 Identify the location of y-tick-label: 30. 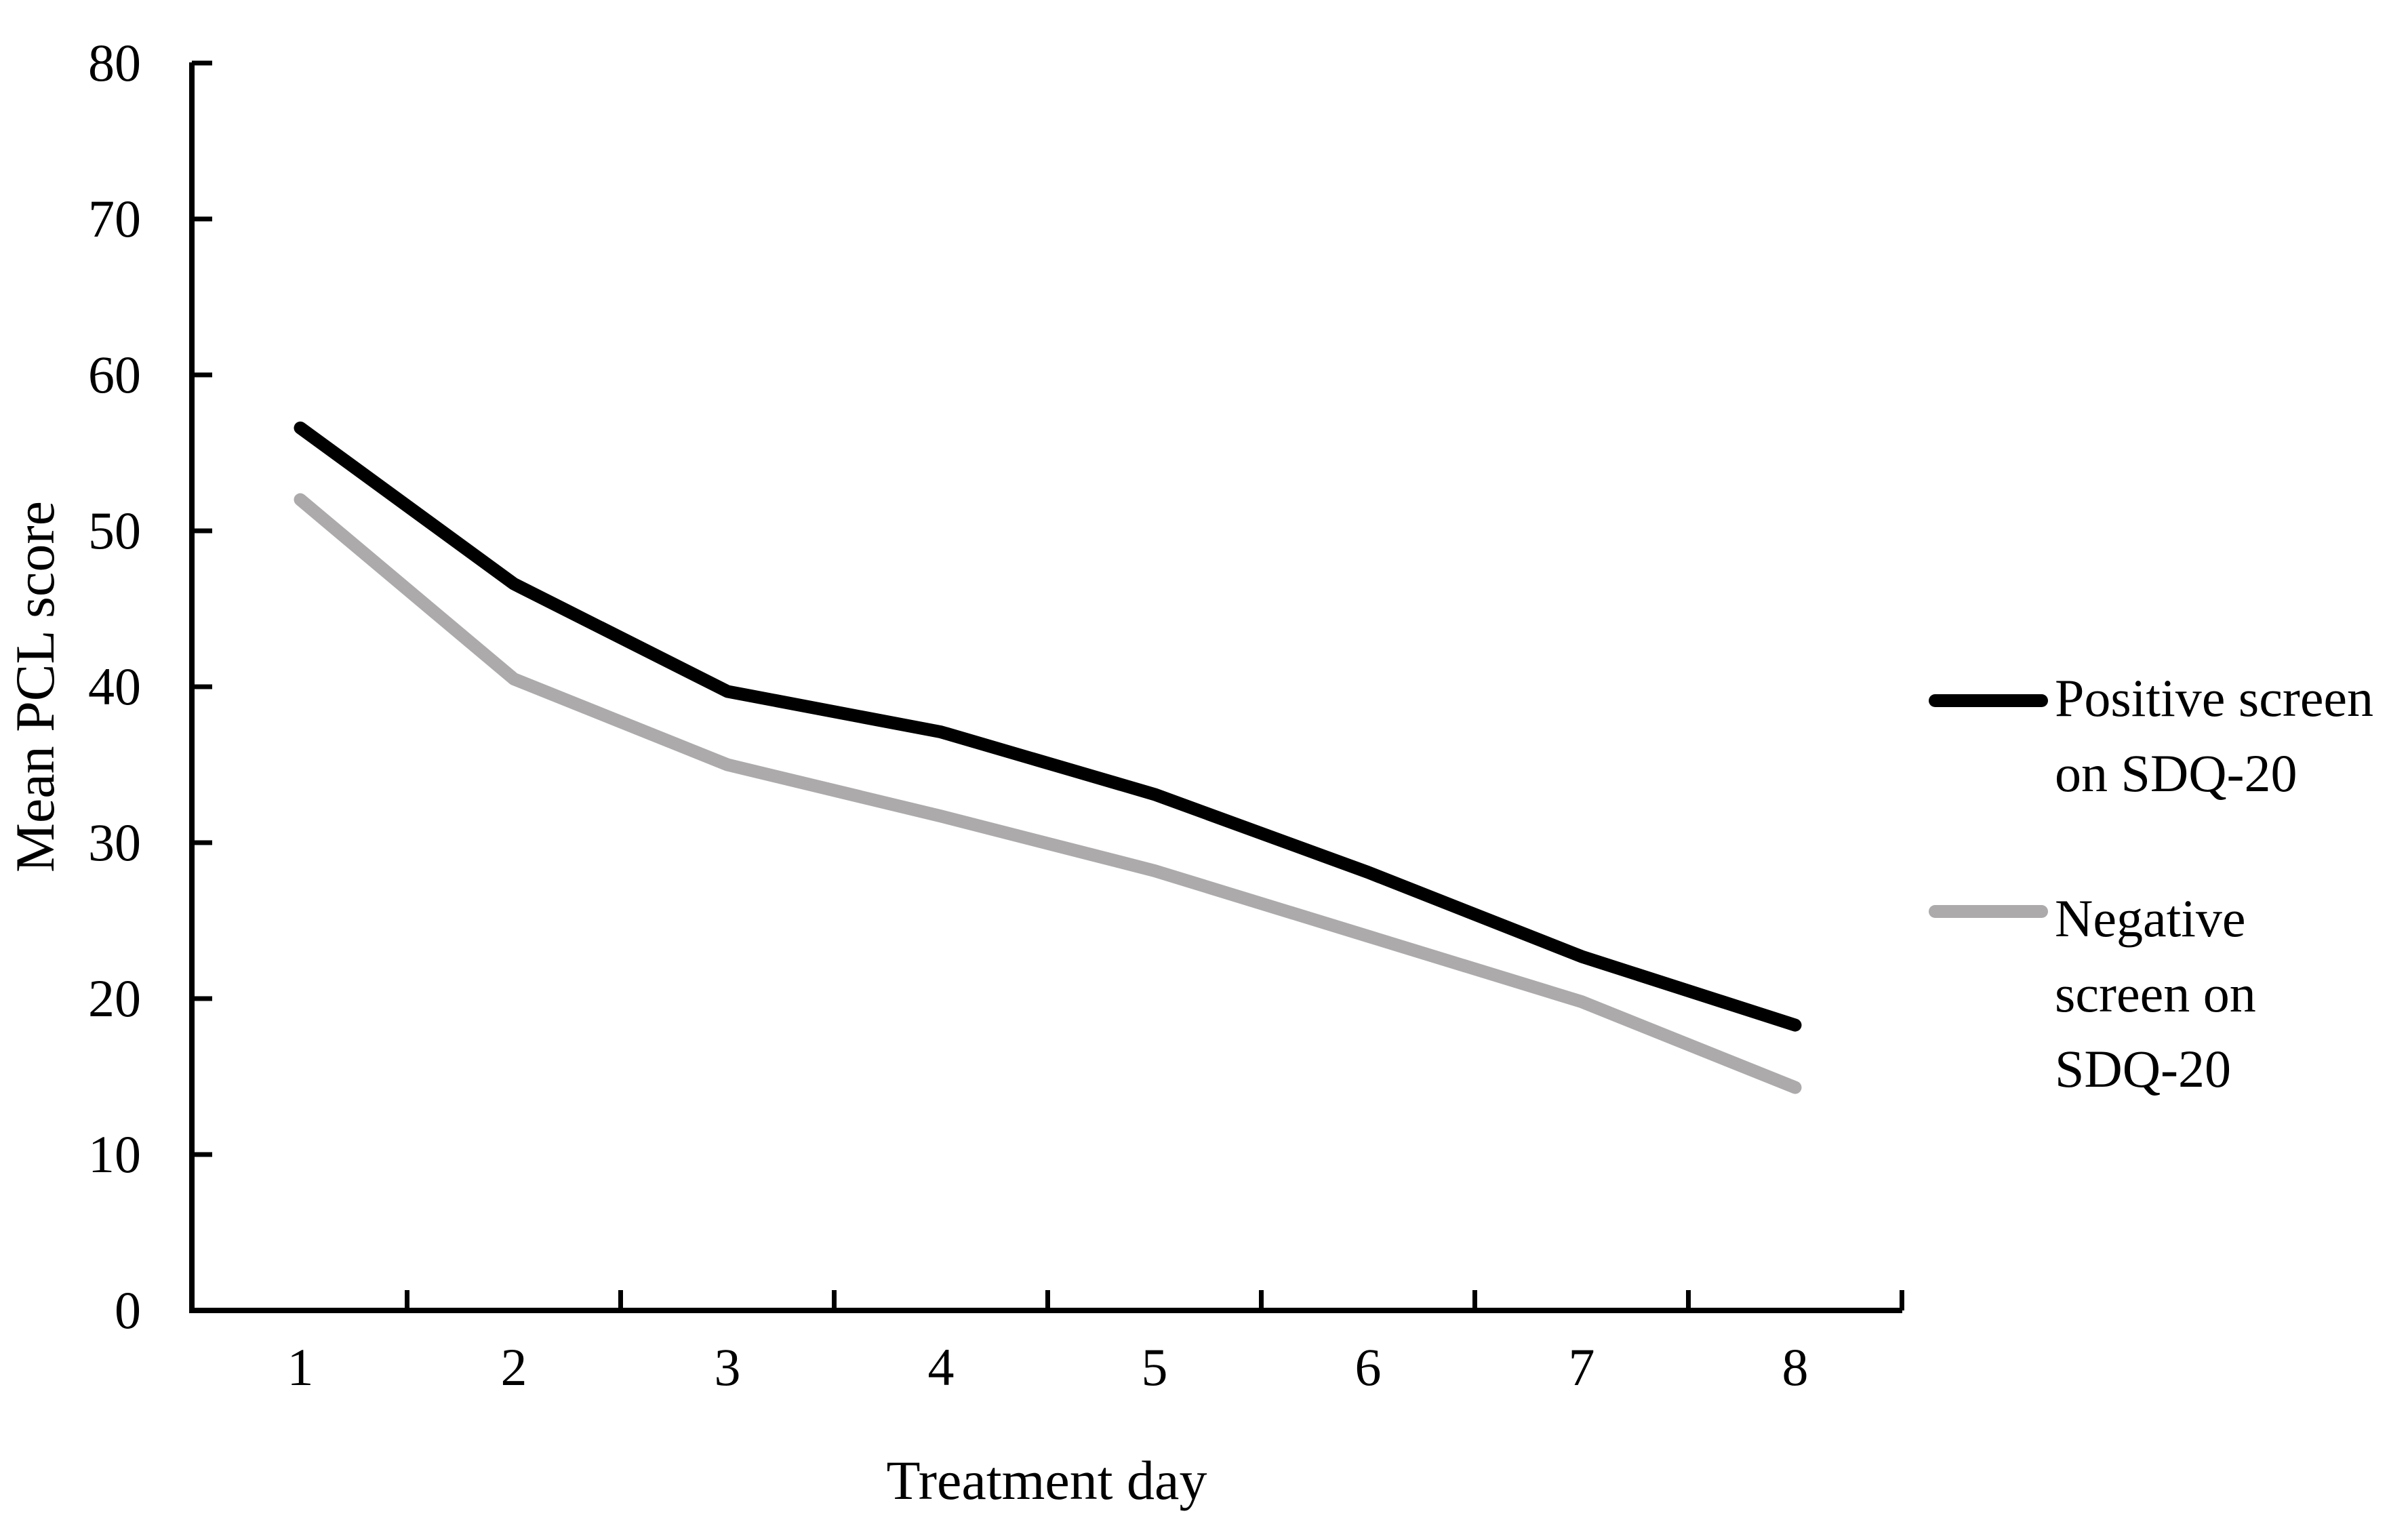
(114, 842).